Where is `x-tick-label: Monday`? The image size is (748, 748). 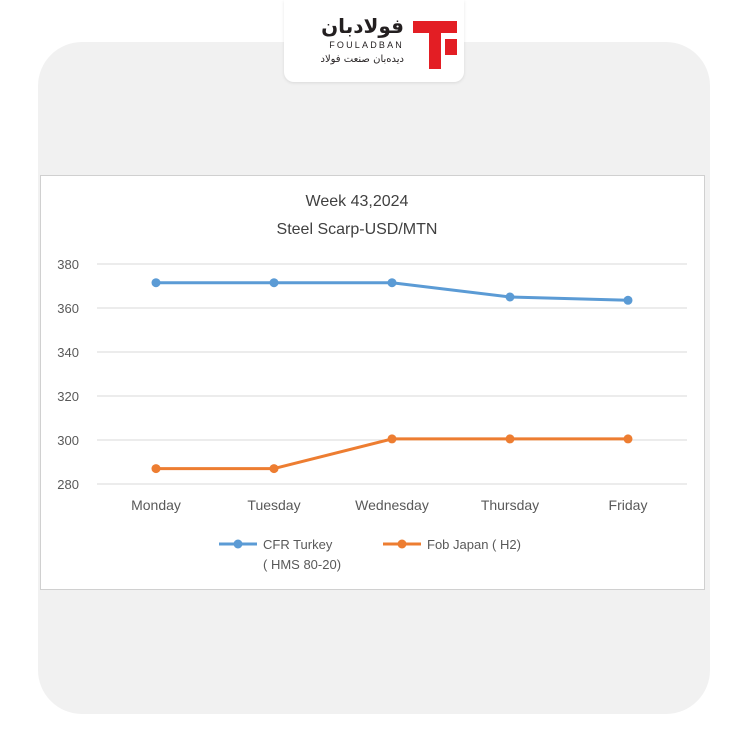 x-tick-label: Monday is located at coordinates (156, 505).